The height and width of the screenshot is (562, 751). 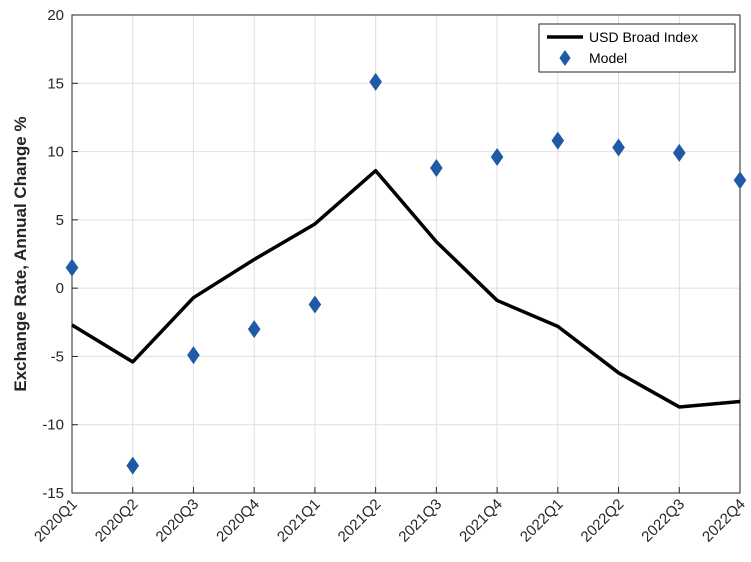 What do you see at coordinates (663, 521) in the screenshot?
I see `x-tick-label: 2022Q3` at bounding box center [663, 521].